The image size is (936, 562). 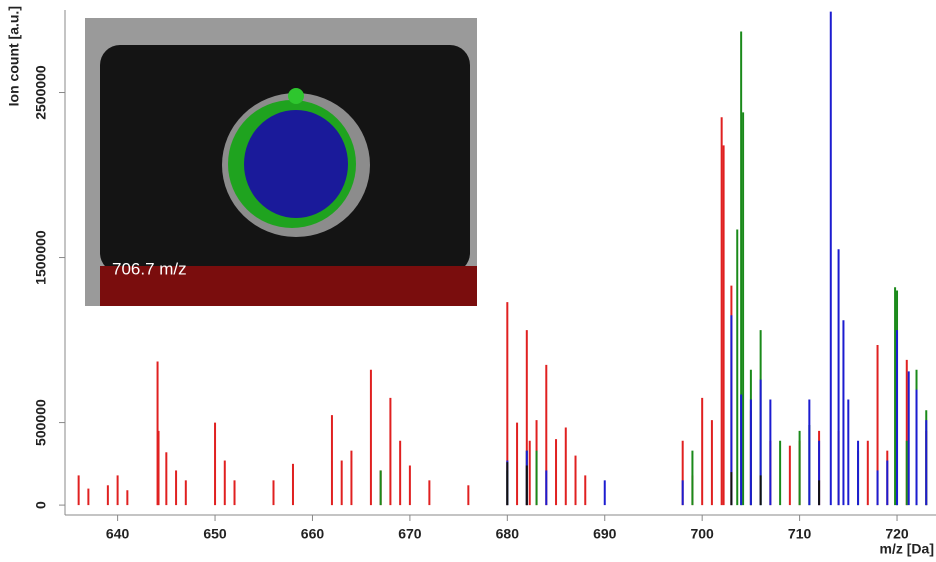 What do you see at coordinates (118, 534) in the screenshot?
I see `x-tick-label: 640` at bounding box center [118, 534].